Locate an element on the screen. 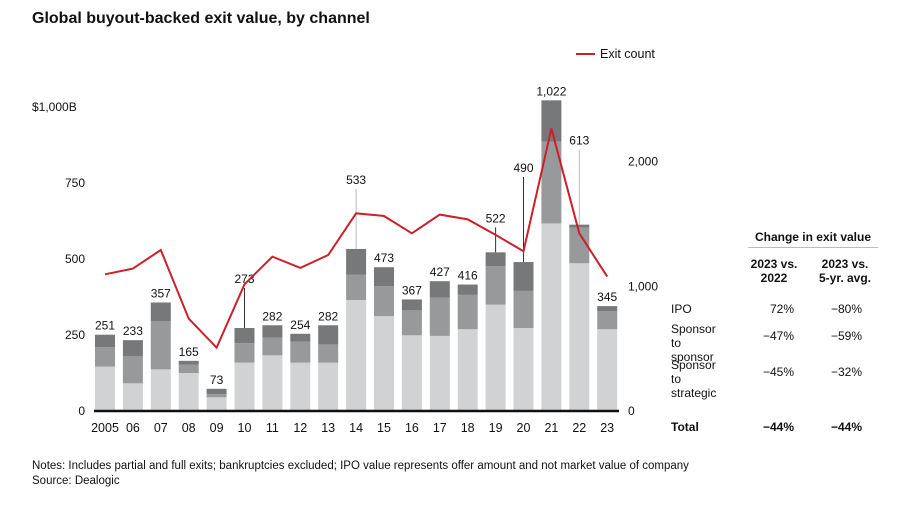 This screenshot has width=900, height=506. bar-total-label: 165 is located at coordinates (189, 352).